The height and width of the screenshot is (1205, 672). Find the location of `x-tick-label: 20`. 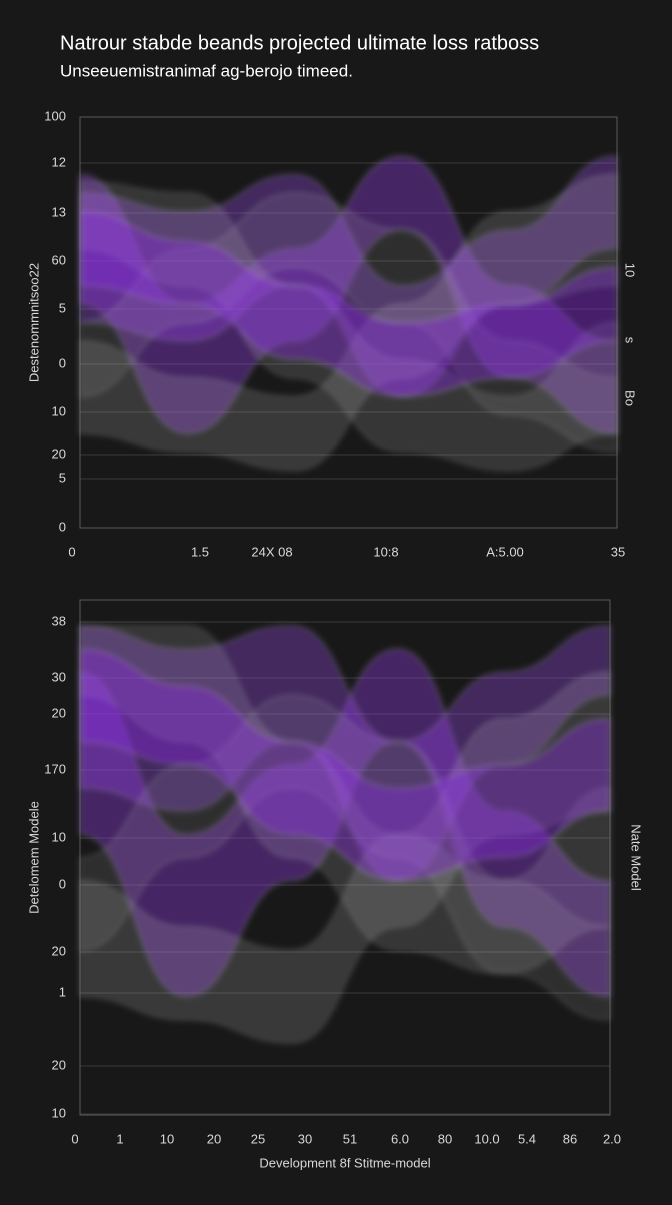

x-tick-label: 20 is located at coordinates (214, 1138).